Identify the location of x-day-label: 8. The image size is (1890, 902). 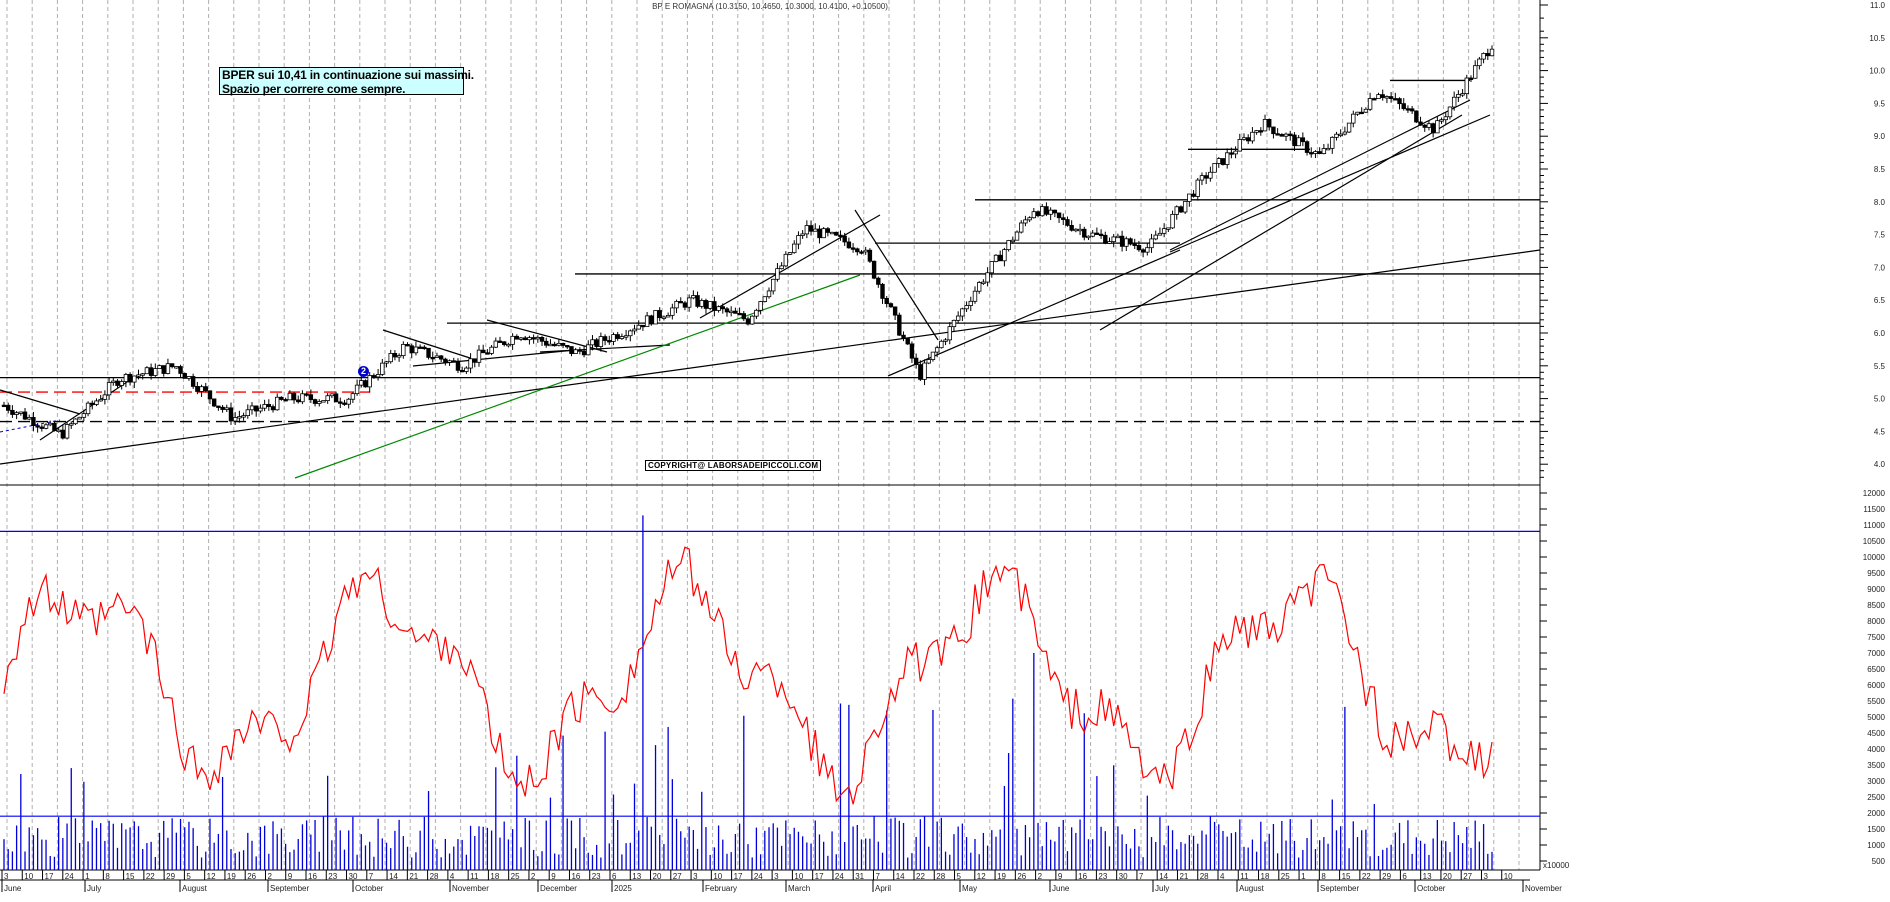
(1323, 876).